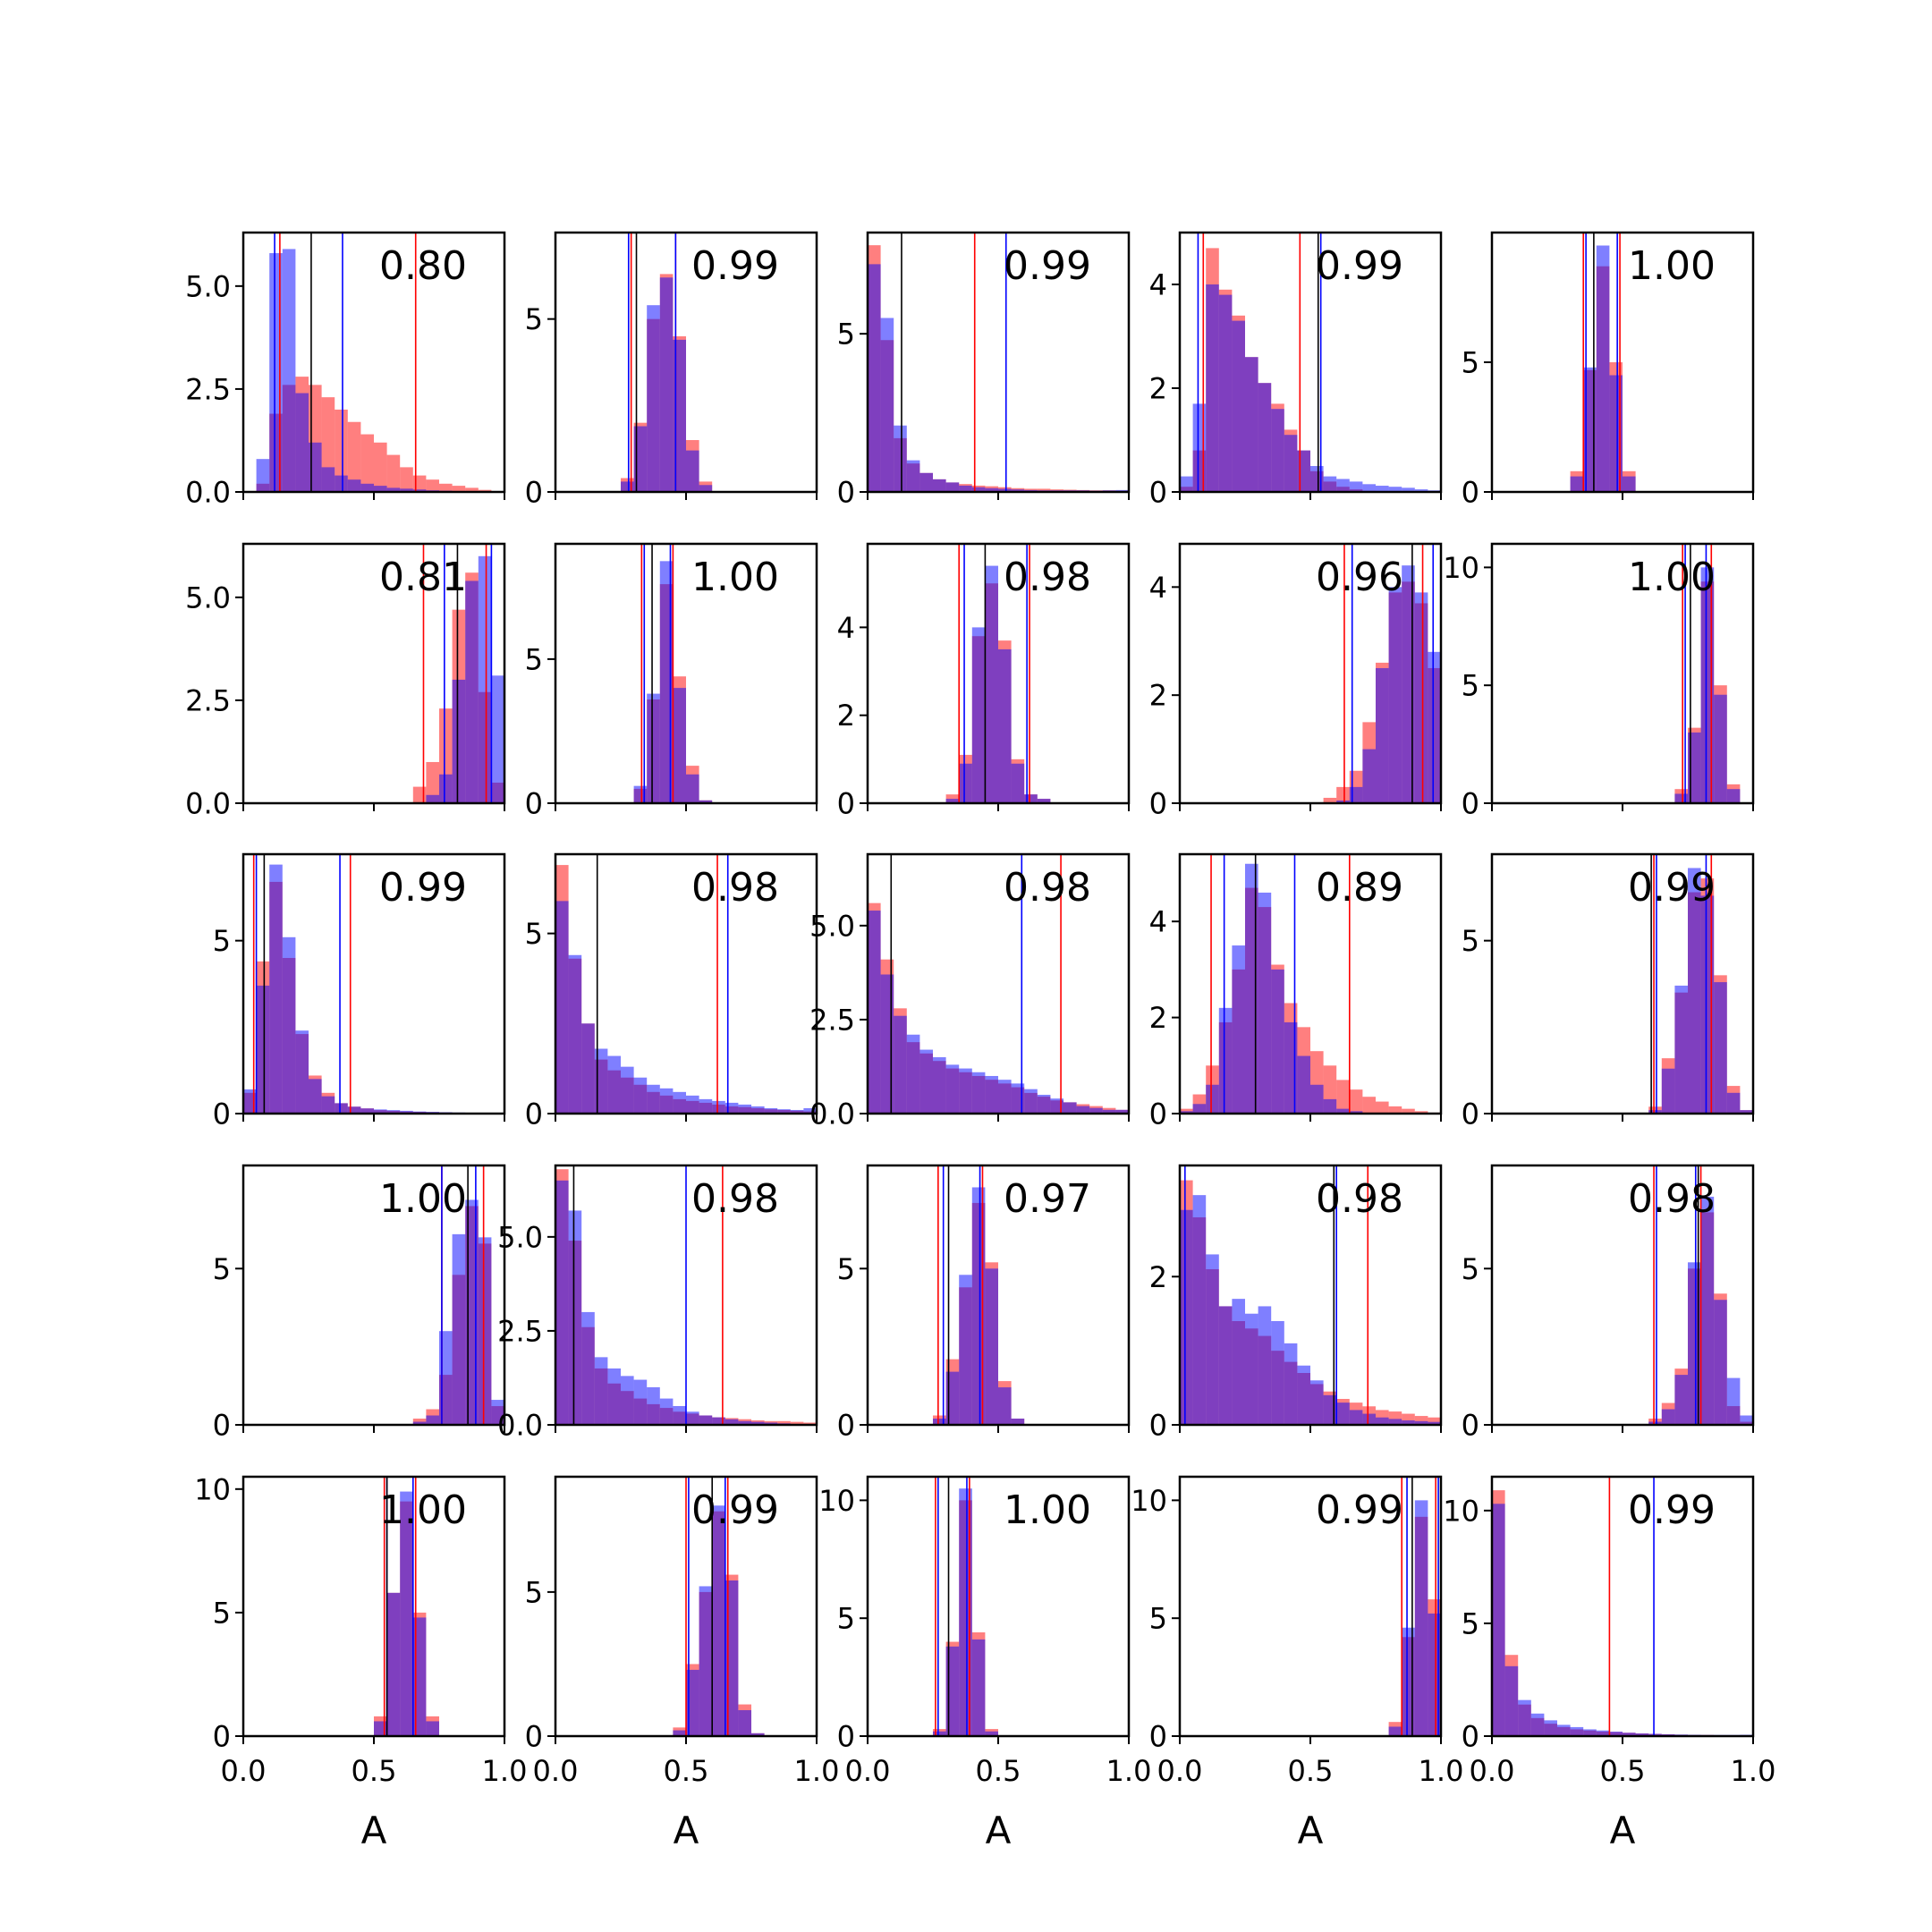  What do you see at coordinates (212, 1489) in the screenshot?
I see `panel-21-ytick-label: 10` at bounding box center [212, 1489].